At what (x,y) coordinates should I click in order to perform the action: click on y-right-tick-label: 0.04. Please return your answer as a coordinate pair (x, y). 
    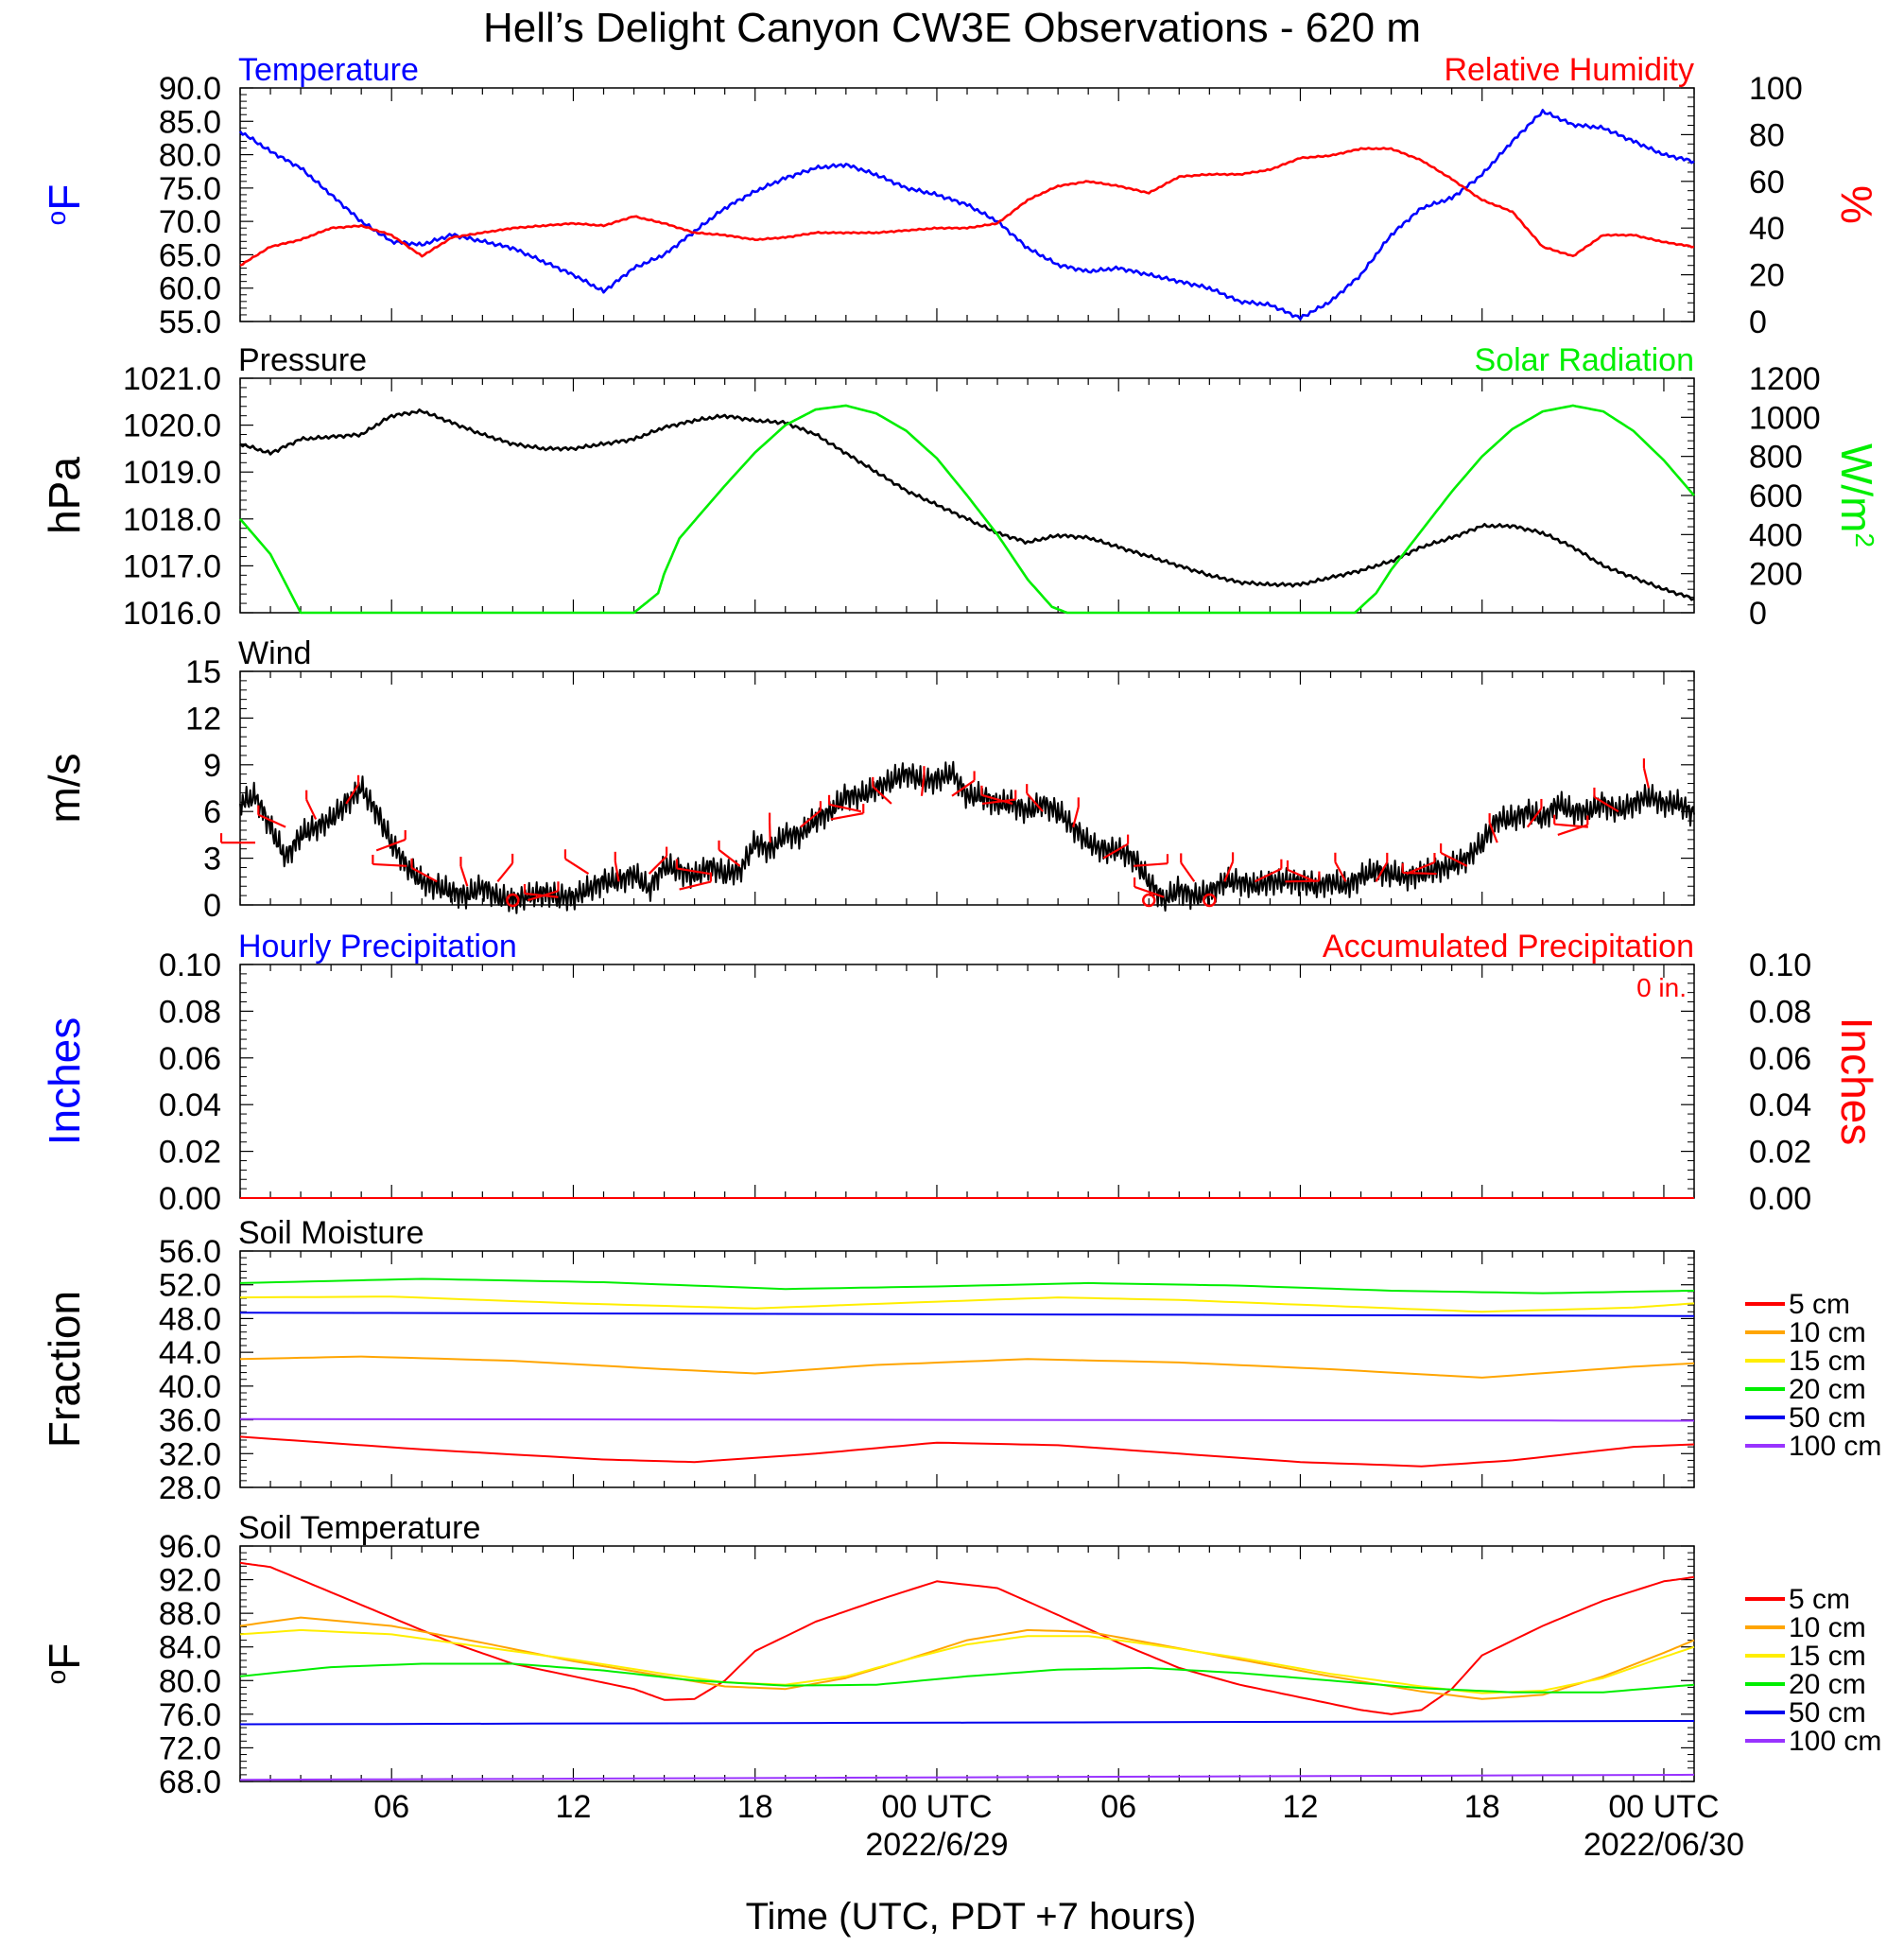
    Looking at the image, I should click on (1780, 1105).